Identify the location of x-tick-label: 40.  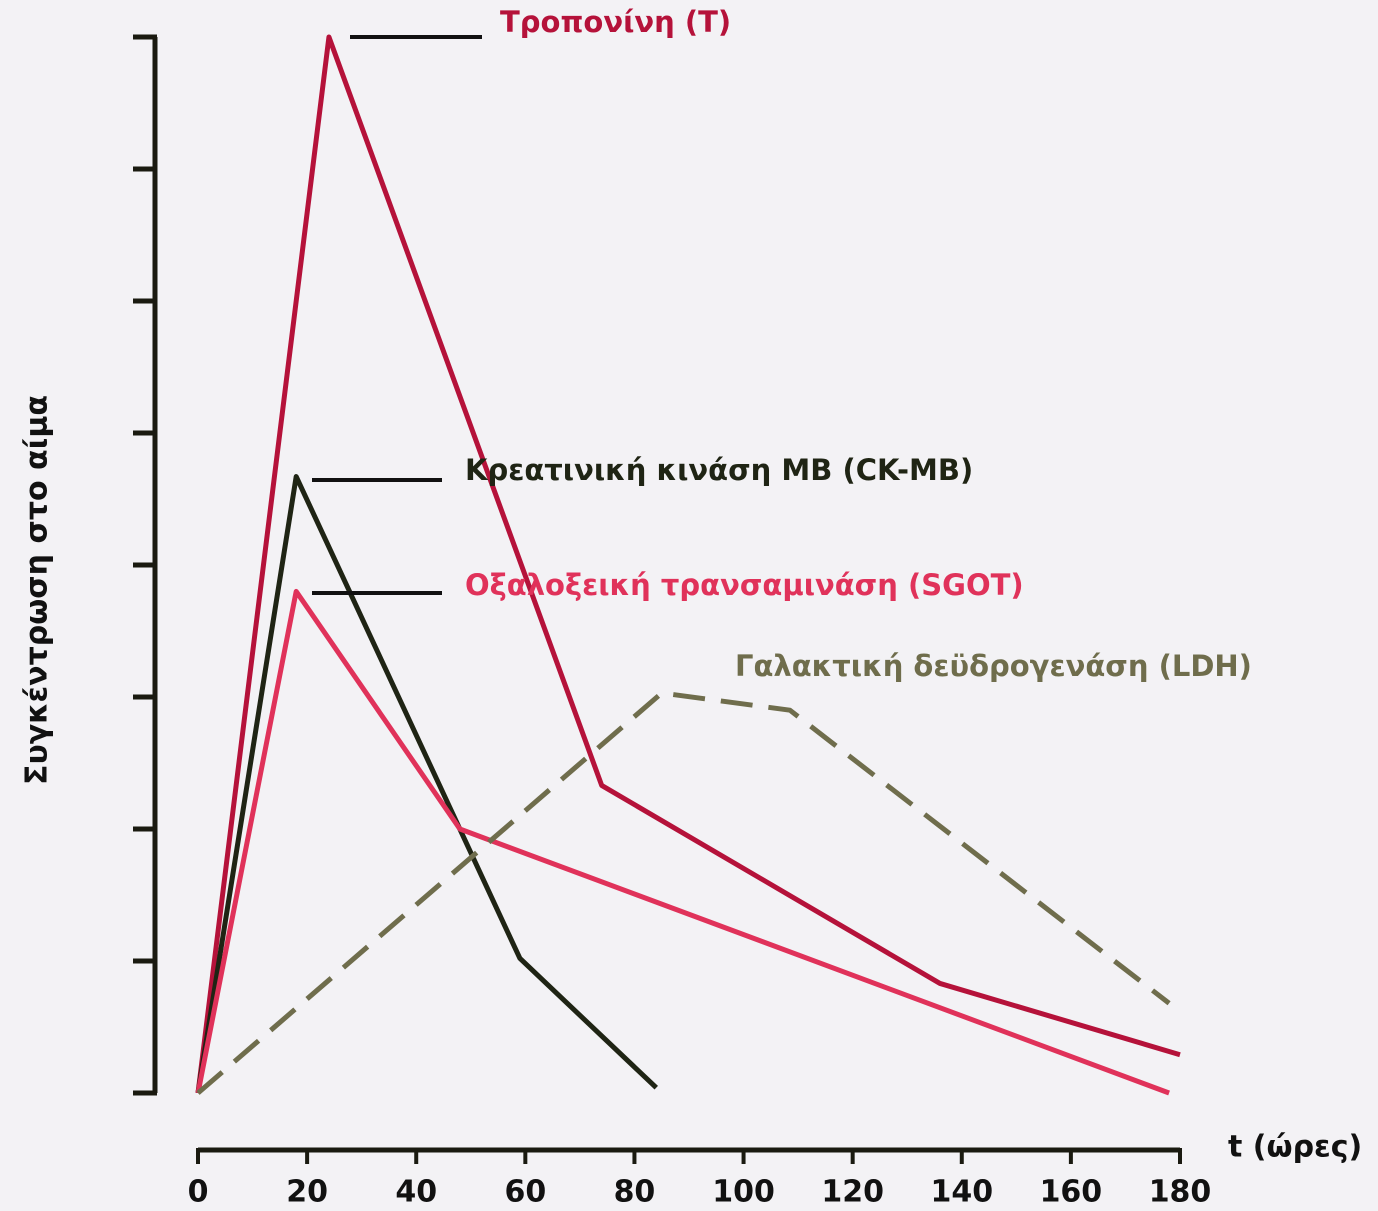
(416, 1192).